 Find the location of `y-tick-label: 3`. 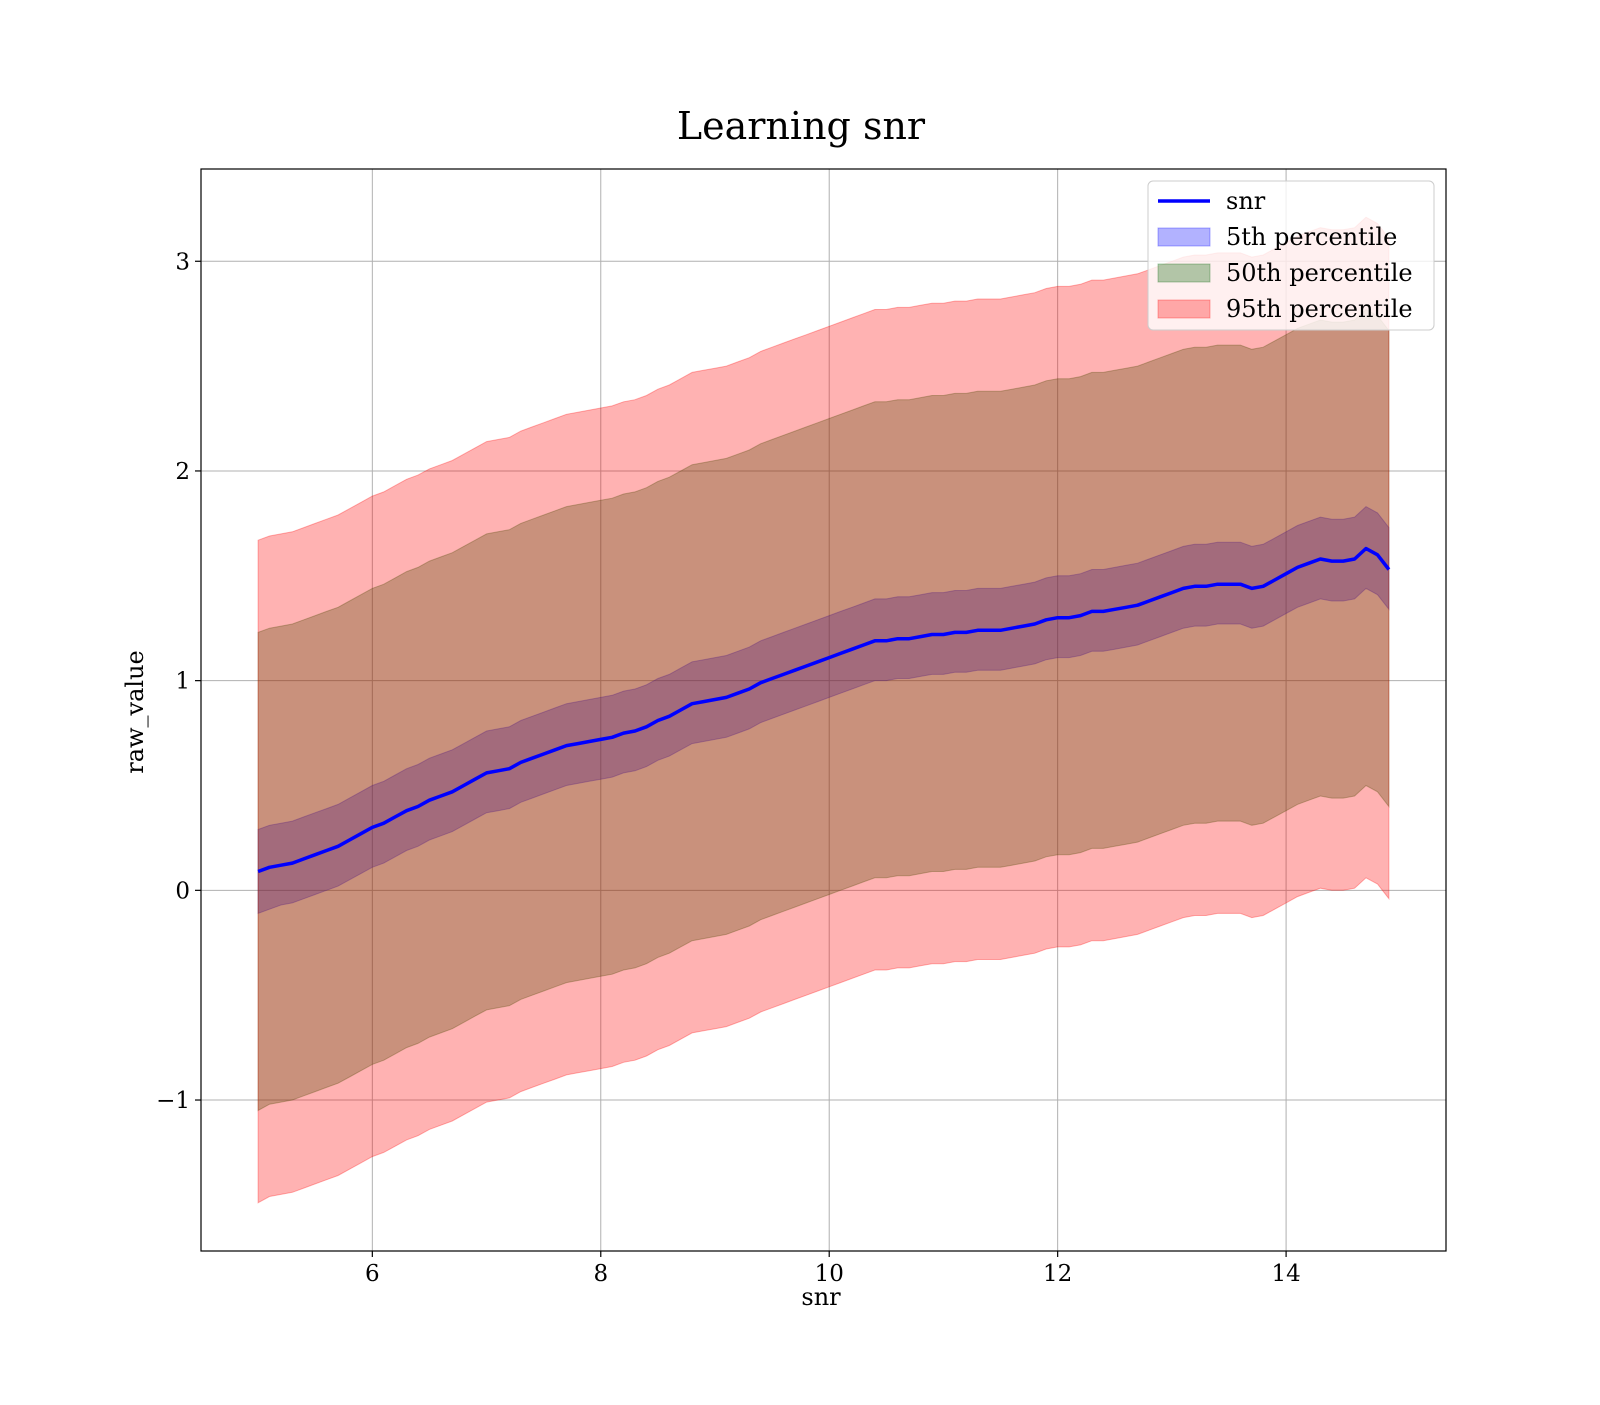

y-tick-label: 3 is located at coordinates (182, 262).